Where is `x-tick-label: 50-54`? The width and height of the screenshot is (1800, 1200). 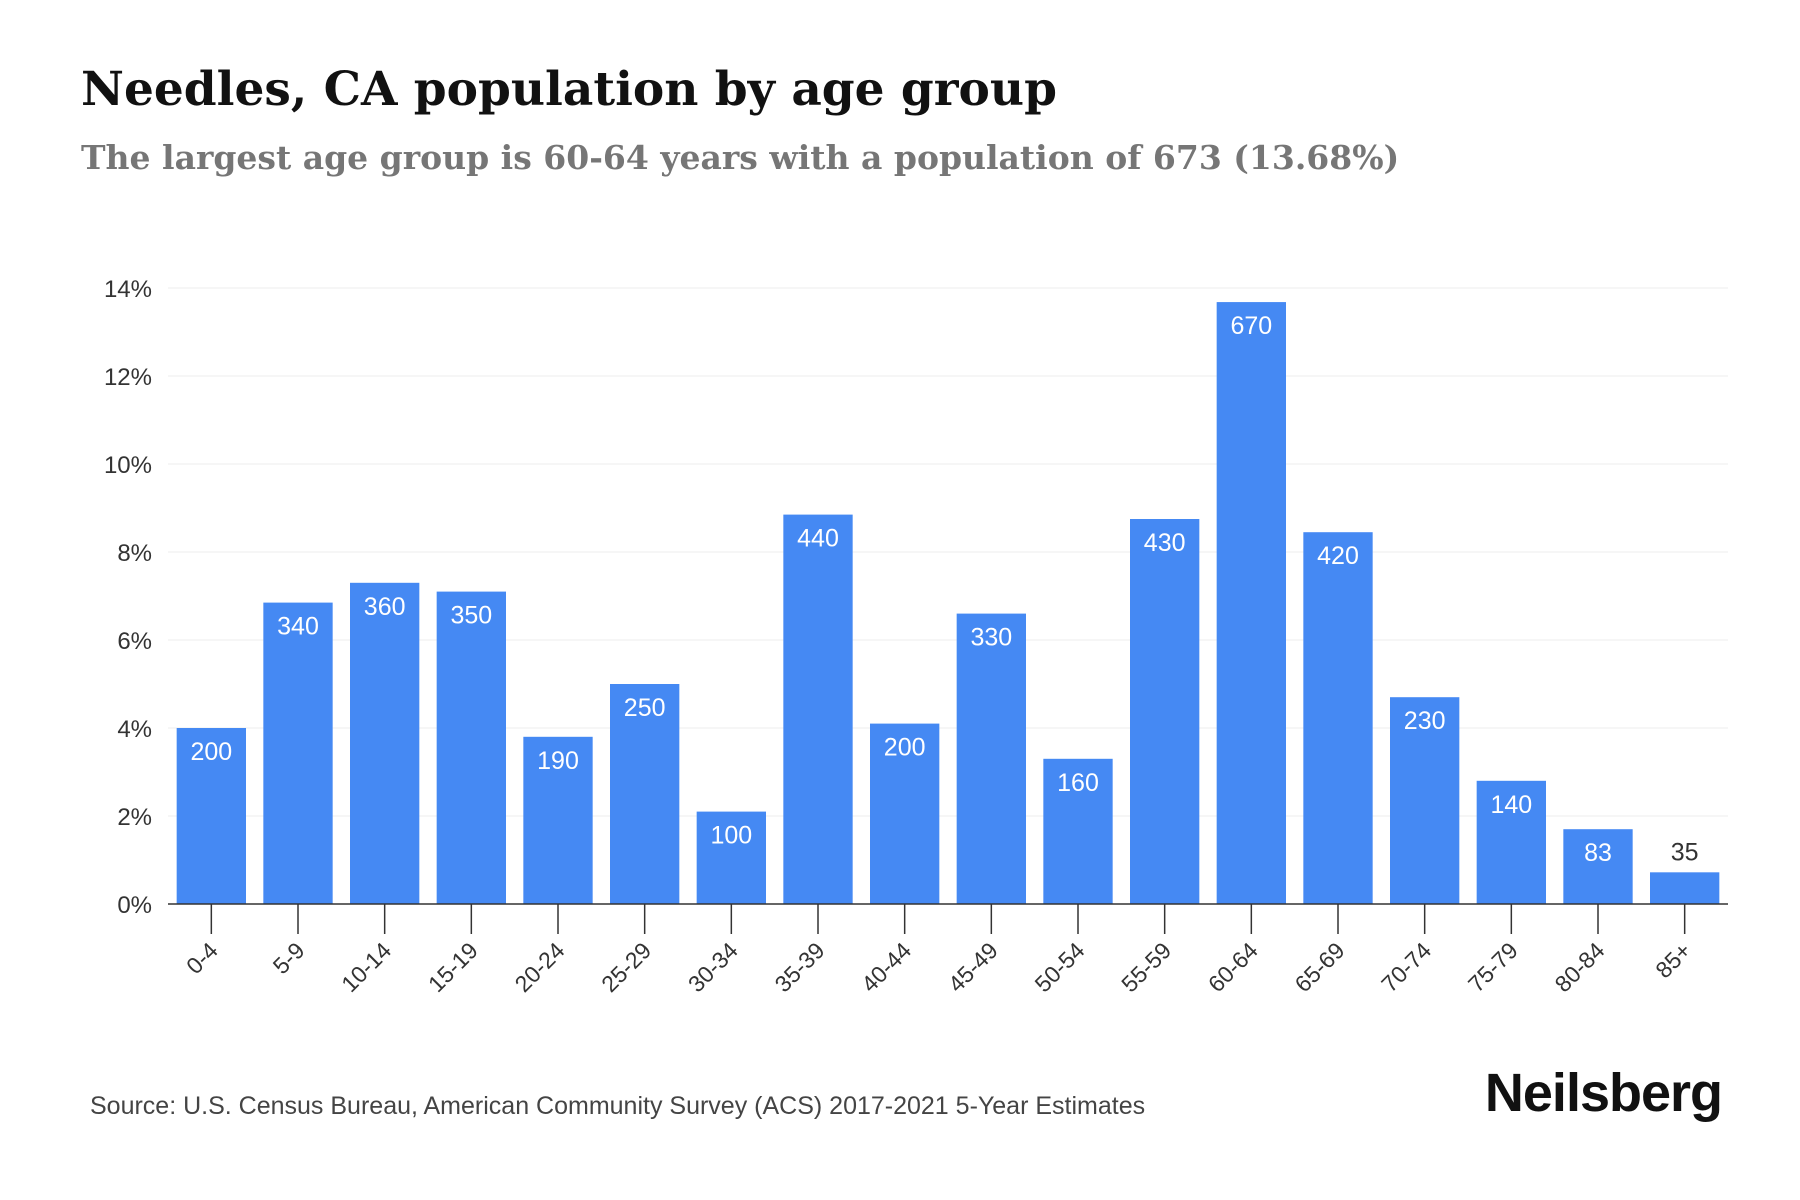 x-tick-label: 50-54 is located at coordinates (1060, 967).